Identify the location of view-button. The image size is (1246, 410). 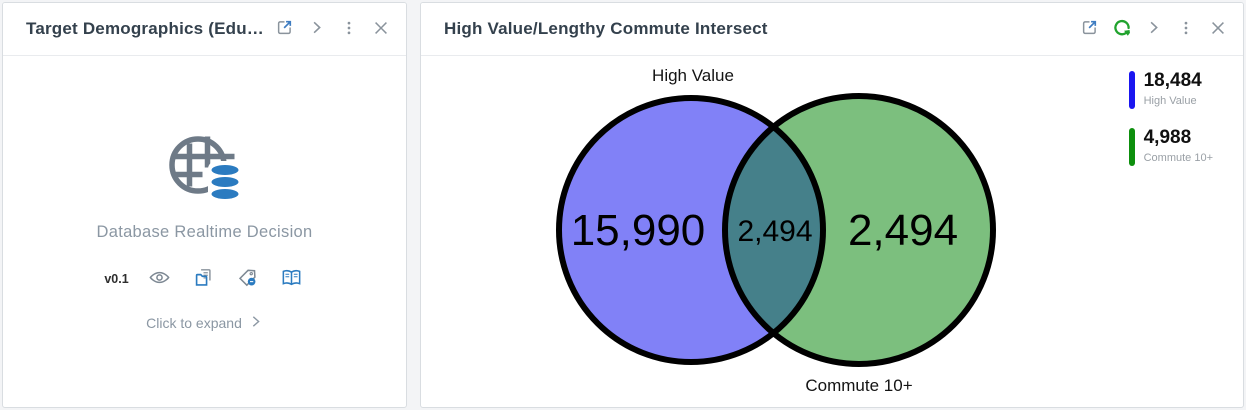
(159, 279).